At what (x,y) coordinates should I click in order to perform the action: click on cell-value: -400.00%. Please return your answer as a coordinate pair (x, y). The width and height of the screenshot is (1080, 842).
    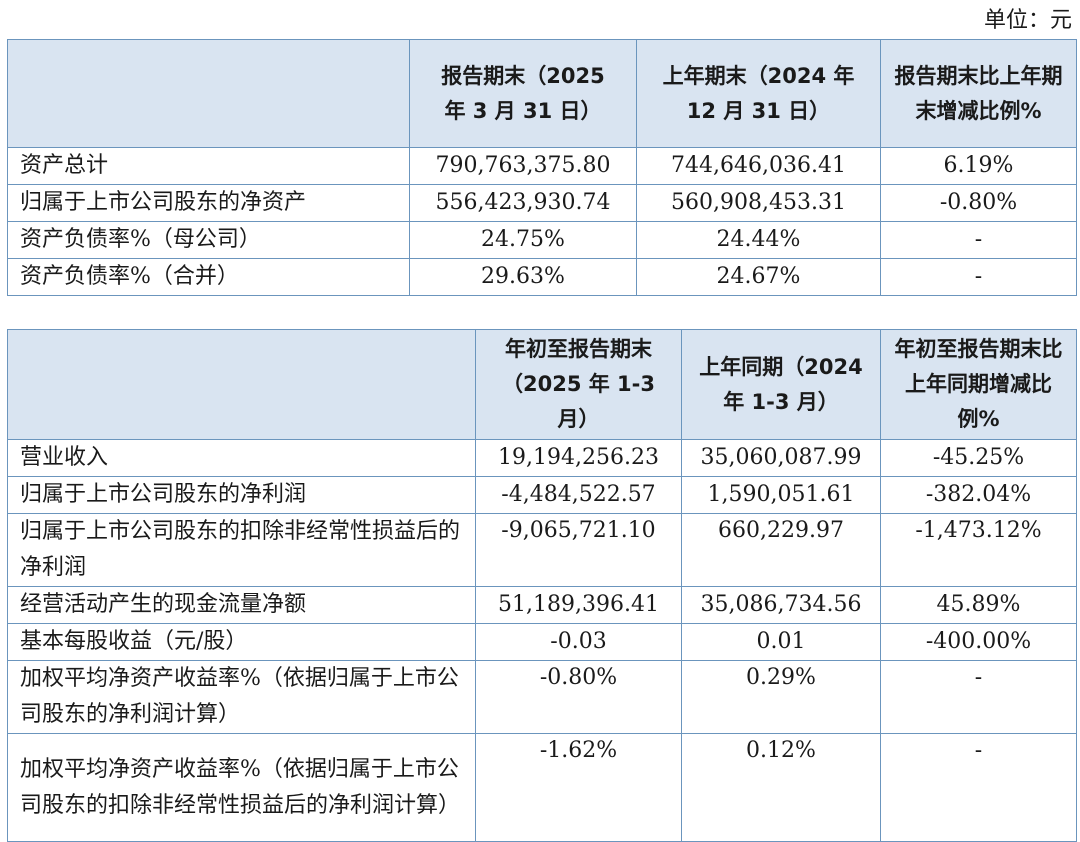
    Looking at the image, I should click on (978, 642).